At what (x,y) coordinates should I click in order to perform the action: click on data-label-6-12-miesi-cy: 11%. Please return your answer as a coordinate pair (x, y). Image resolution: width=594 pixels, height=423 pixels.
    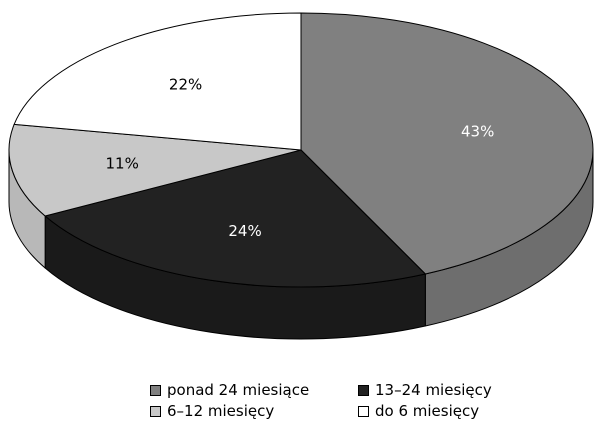
    Looking at the image, I should click on (122, 163).